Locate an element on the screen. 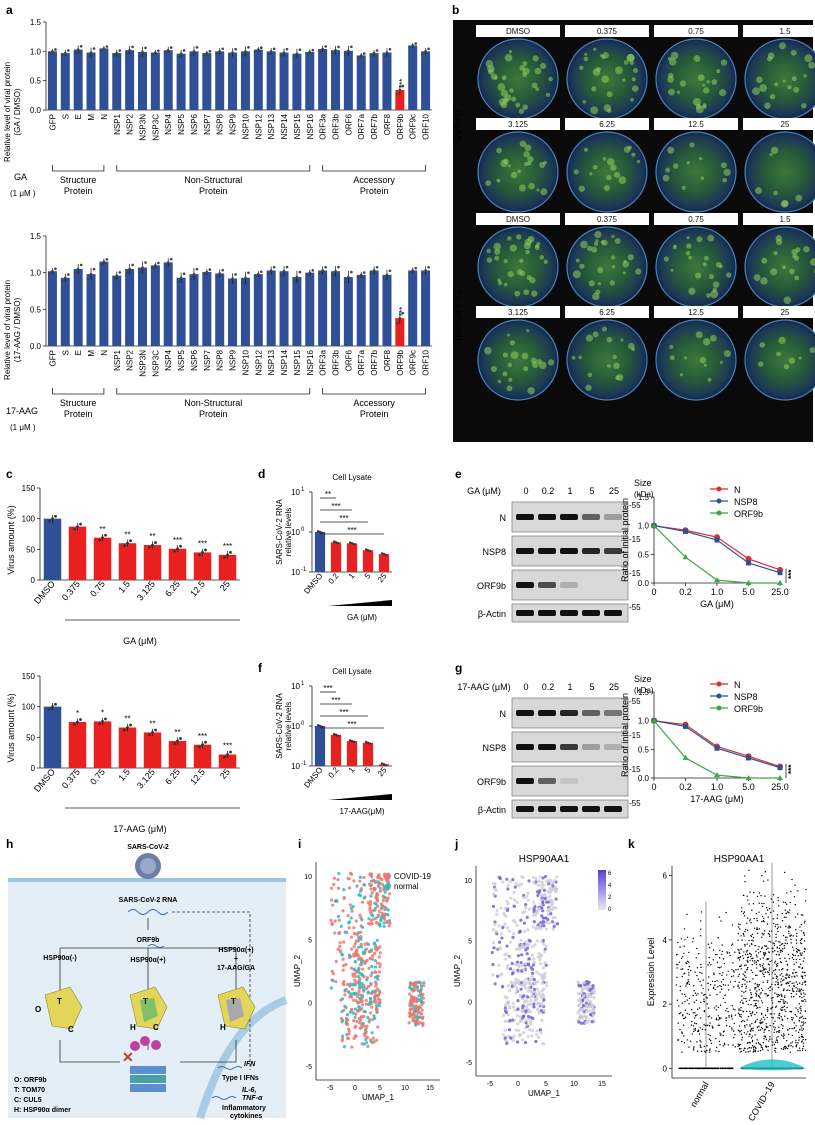  bar-DMSO is located at coordinates (320, 552).